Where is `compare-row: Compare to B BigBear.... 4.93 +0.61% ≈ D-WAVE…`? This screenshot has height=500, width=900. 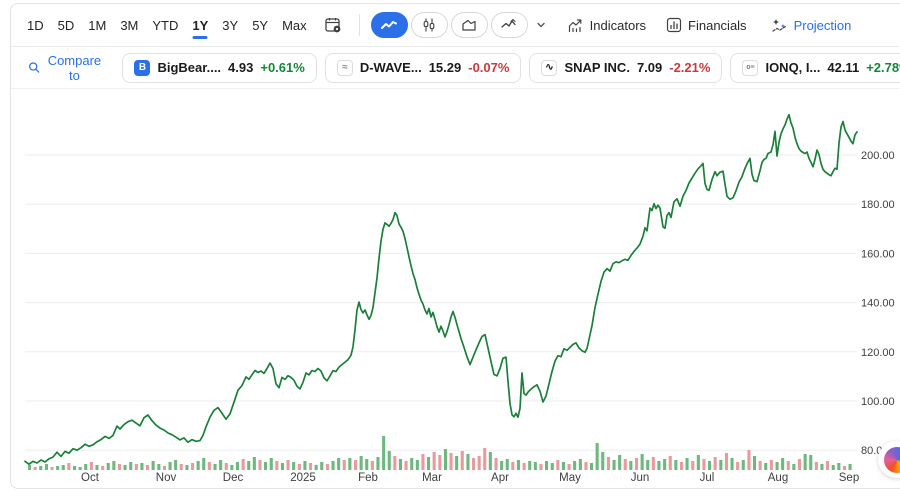 compare-row: Compare to B BigBear.... 4.93 +0.61% ≈ D-WAVE… is located at coordinates (455, 68).